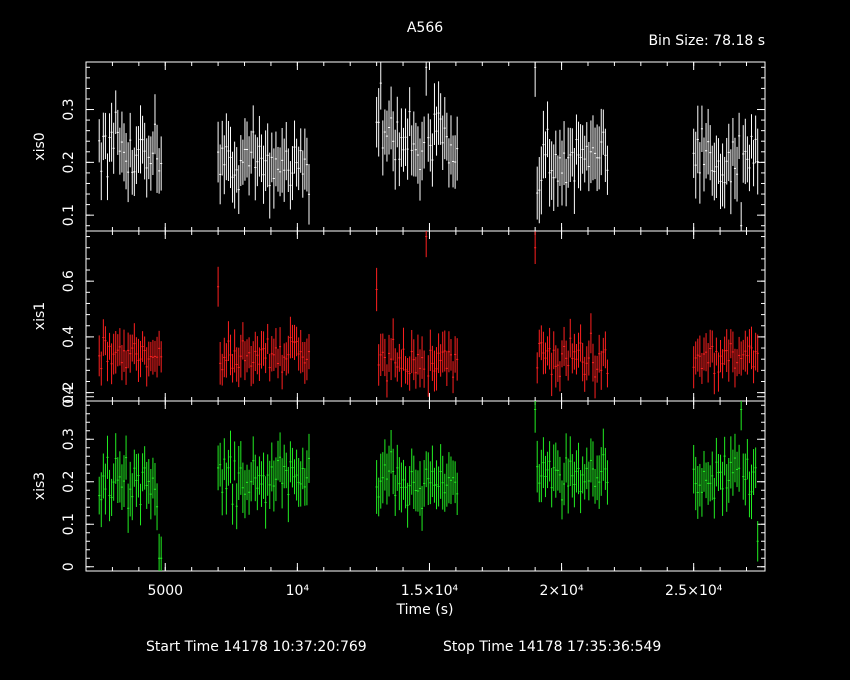  Describe the element at coordinates (562, 591) in the screenshot. I see `x-tick-label: 2×10⁴` at that location.